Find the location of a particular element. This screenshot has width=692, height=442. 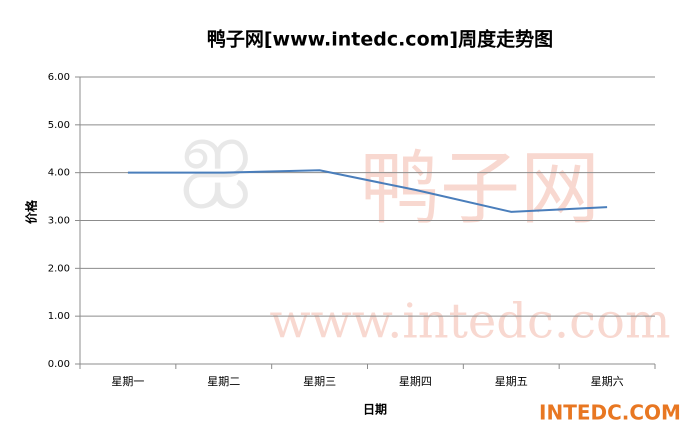

brand: INTEDC.COM is located at coordinates (610, 413).